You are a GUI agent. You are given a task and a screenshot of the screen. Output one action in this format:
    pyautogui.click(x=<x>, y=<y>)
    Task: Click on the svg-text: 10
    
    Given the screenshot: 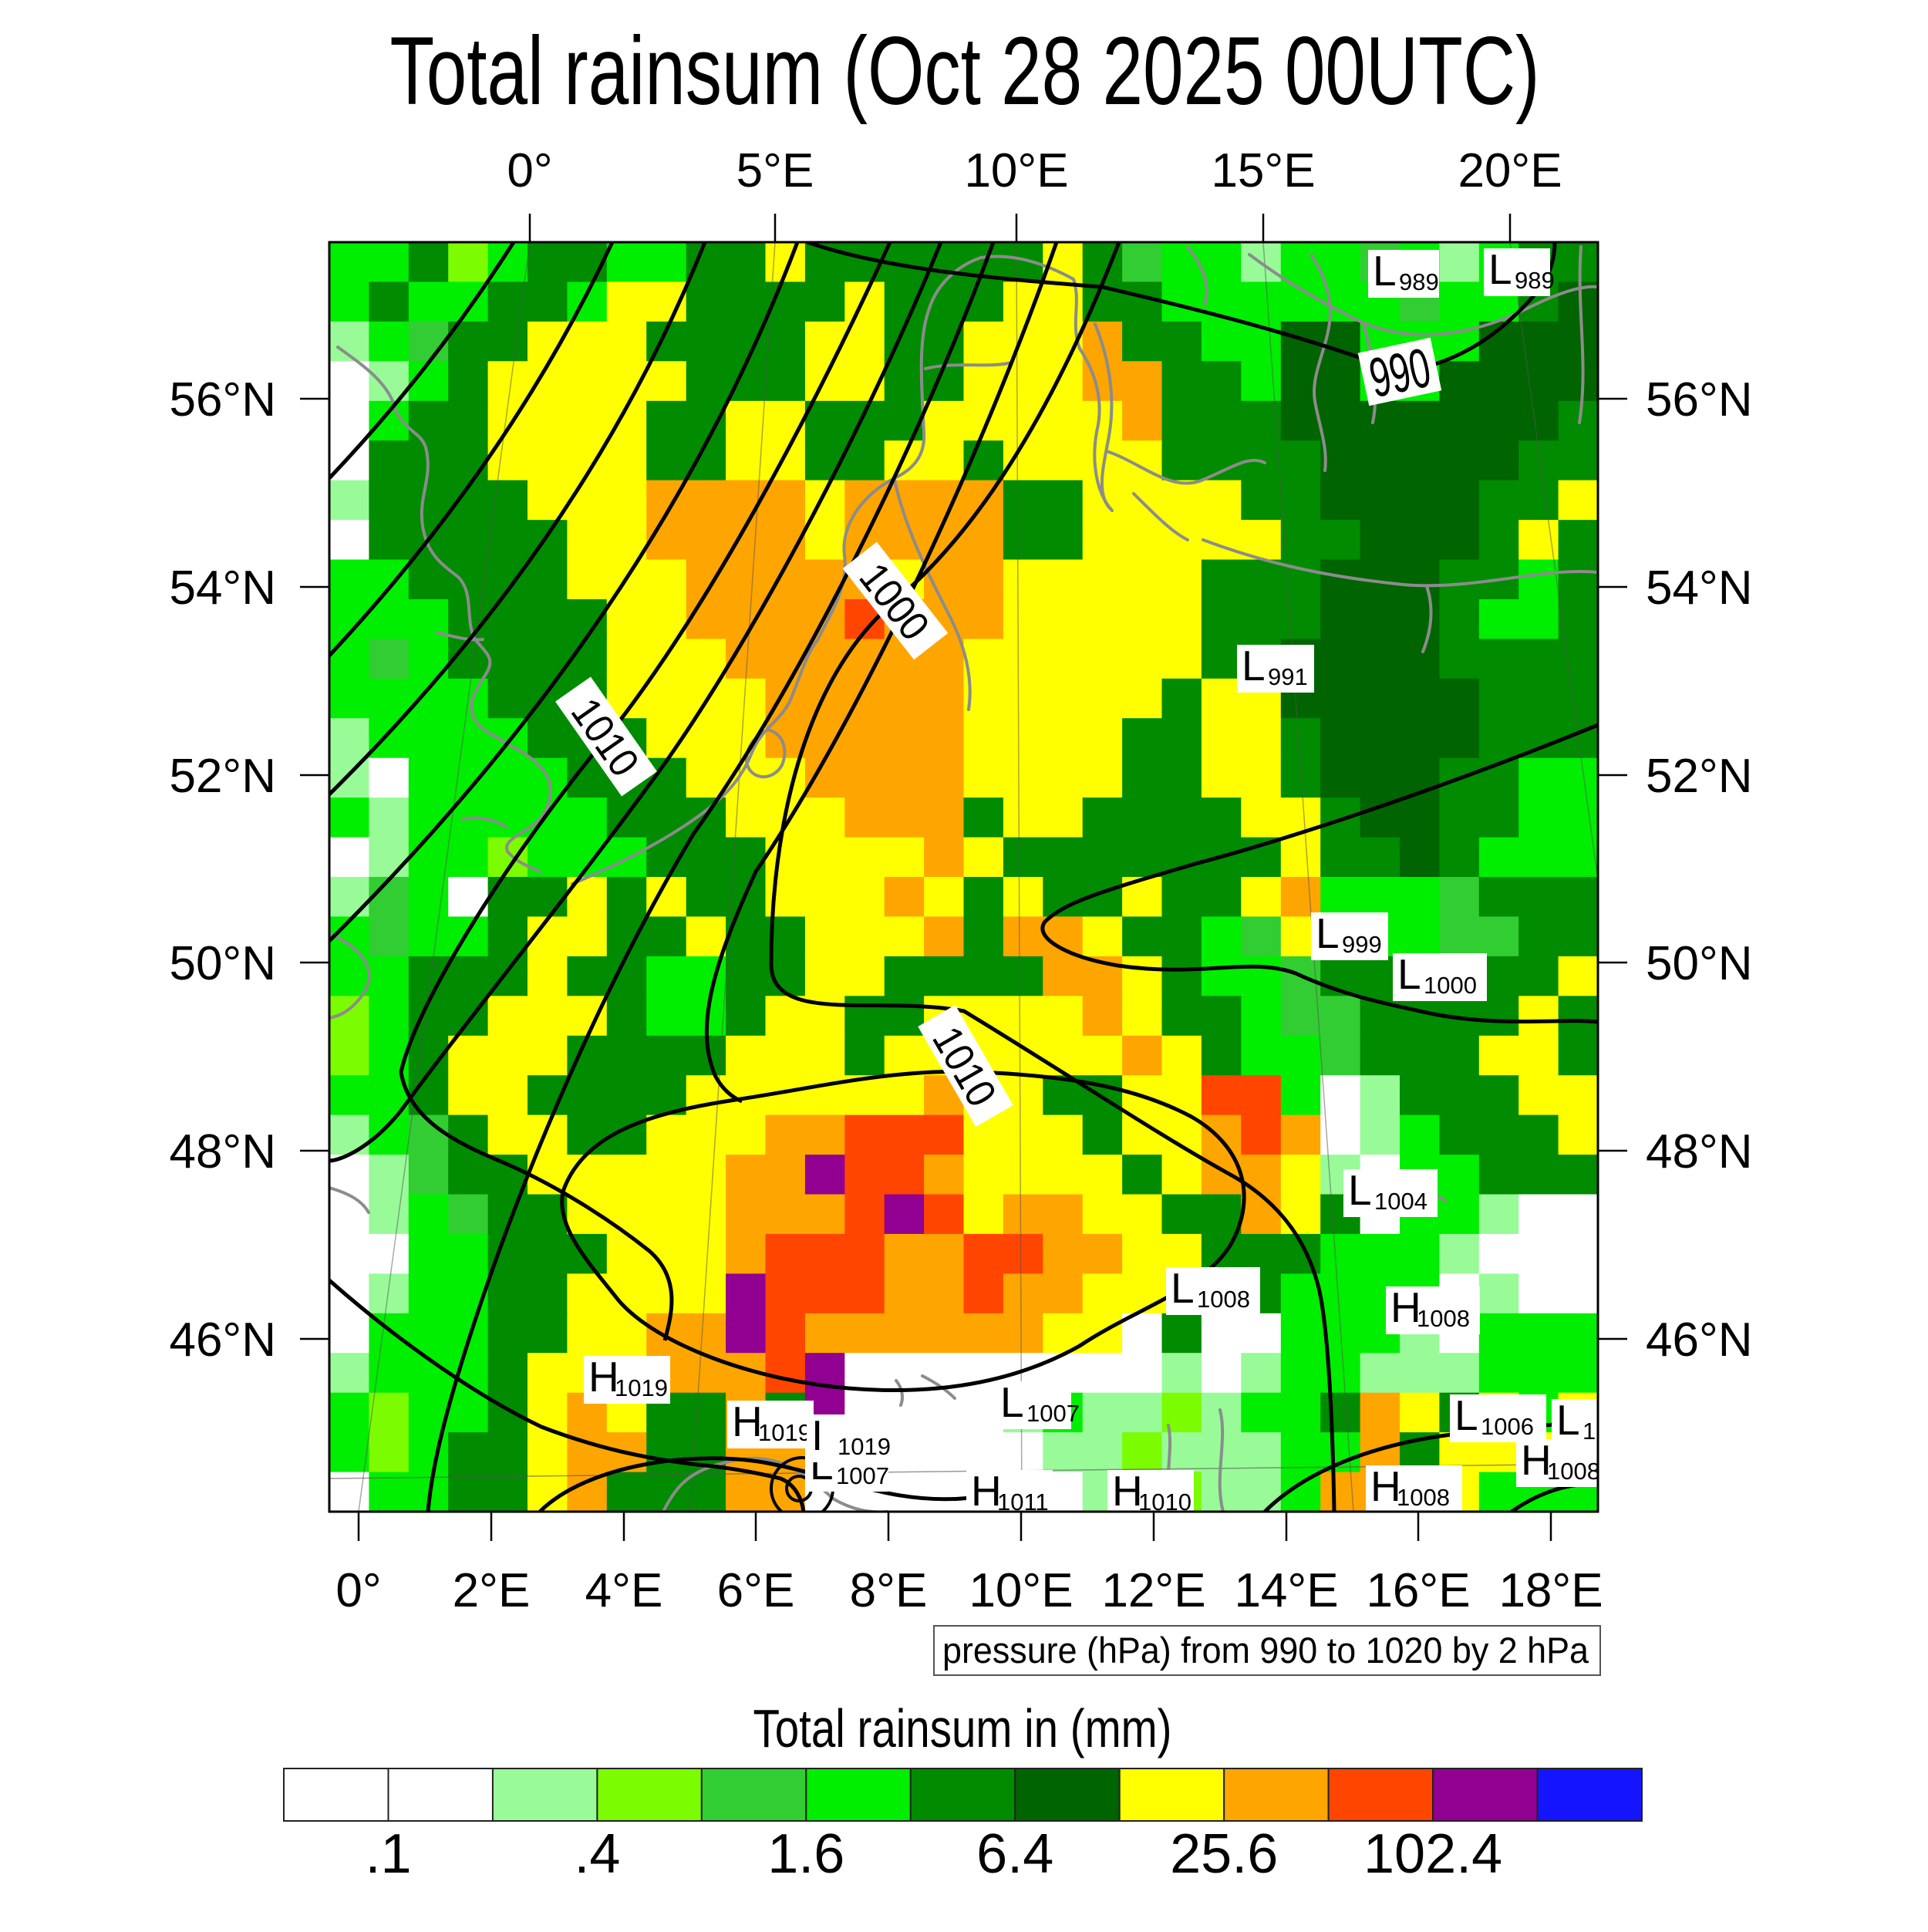 What is the action you would take?
    pyautogui.click(x=1596, y=1431)
    